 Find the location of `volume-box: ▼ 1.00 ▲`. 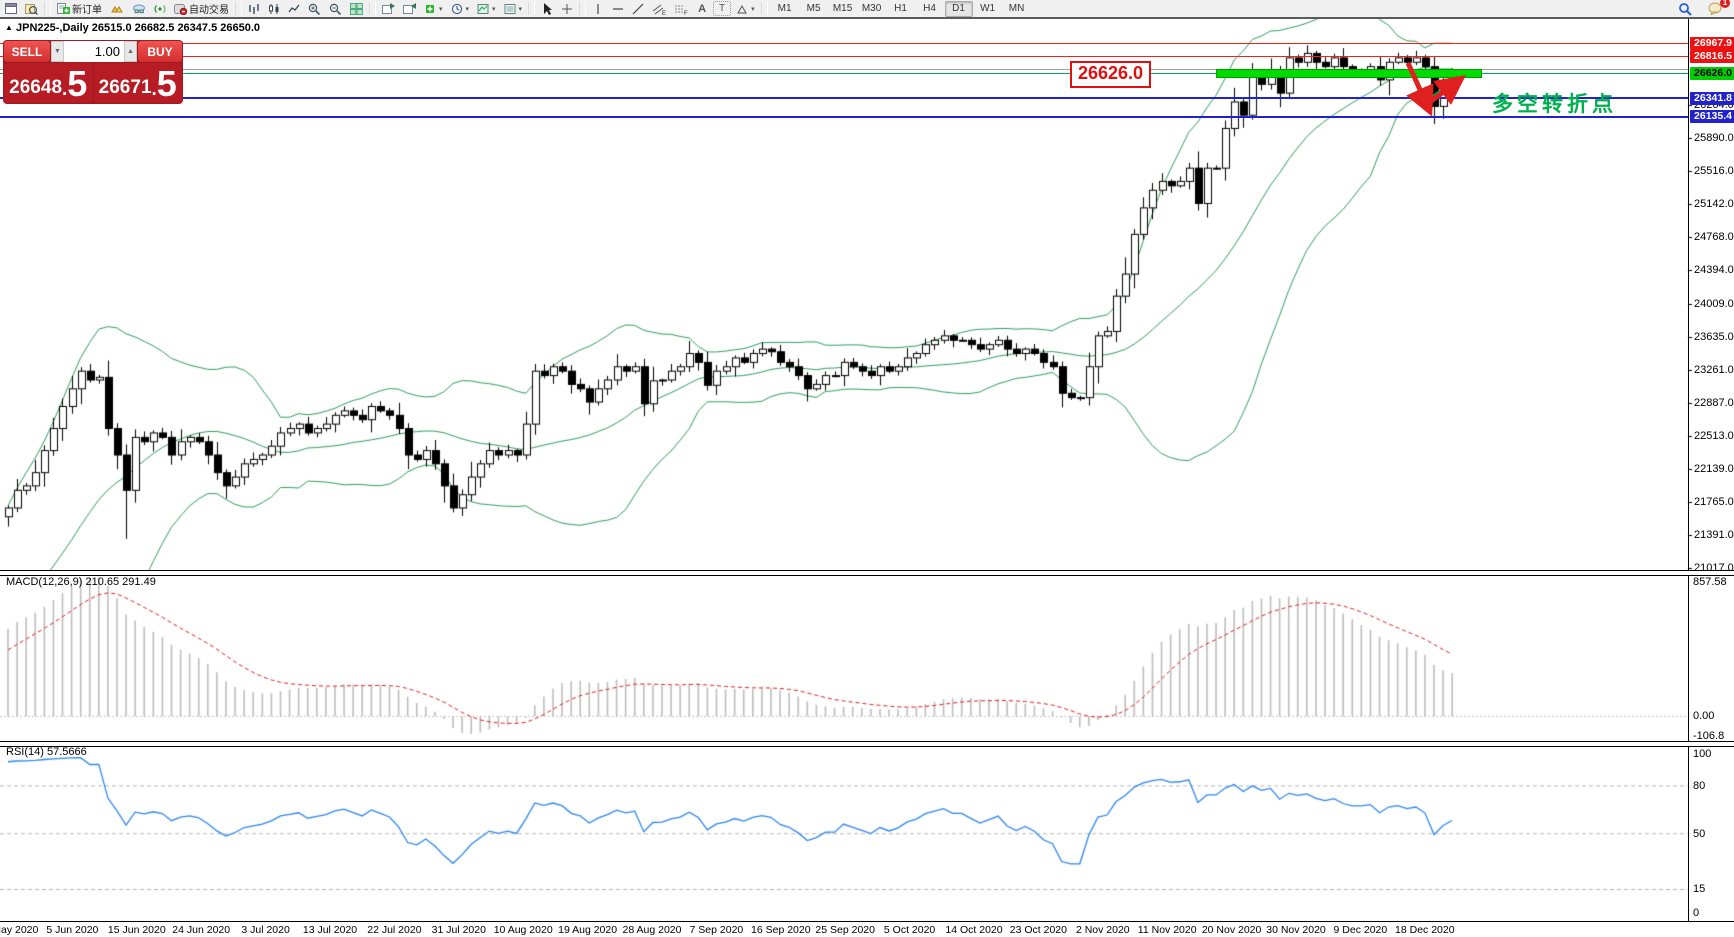

volume-box: ▼ 1.00 ▲ is located at coordinates (94, 51).